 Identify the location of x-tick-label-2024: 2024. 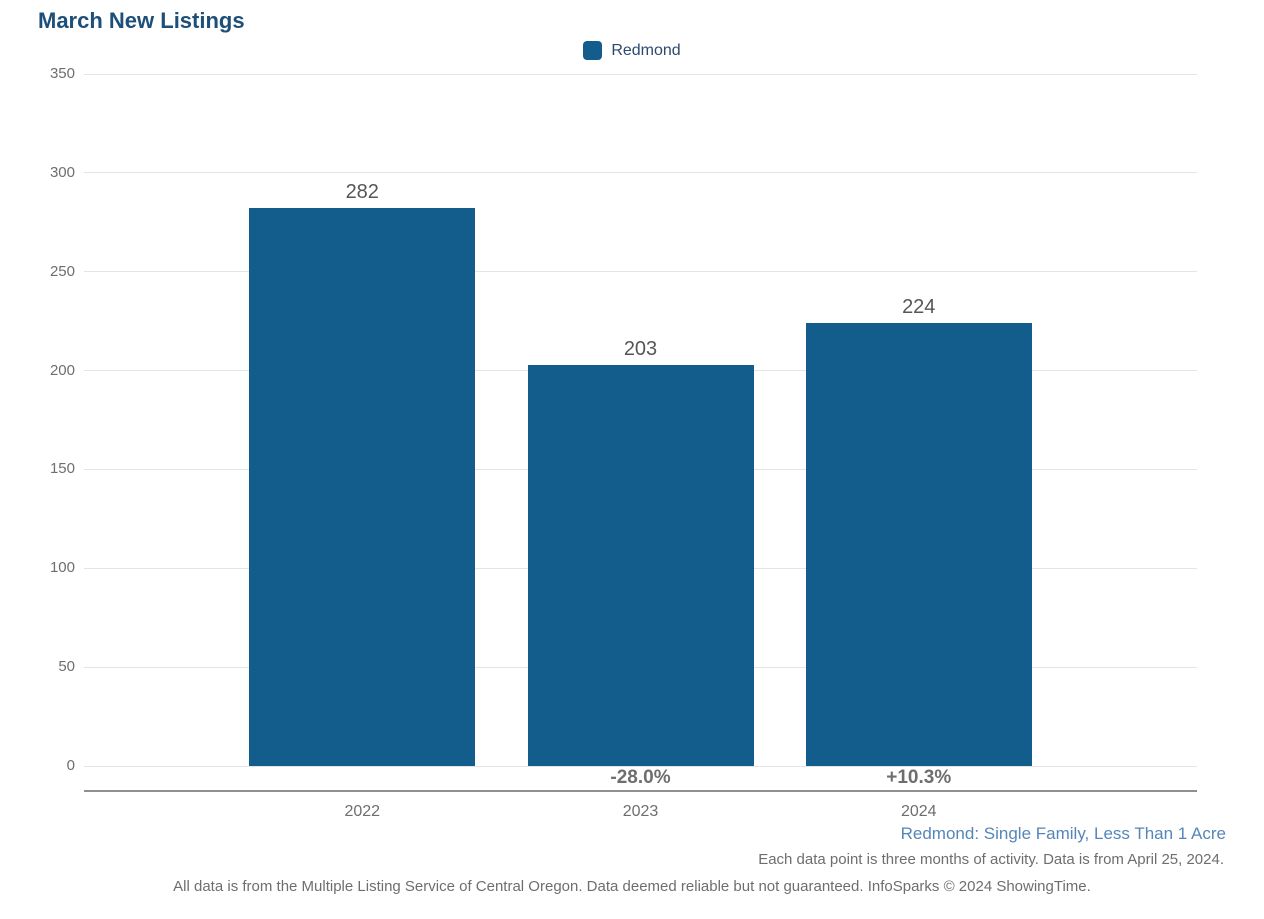
(918, 811).